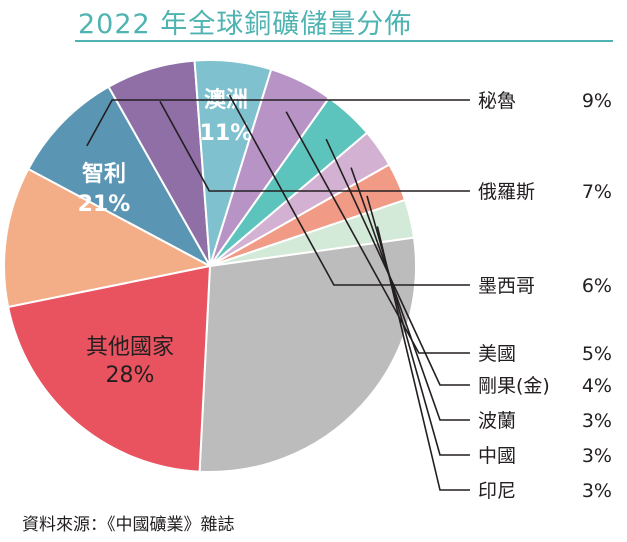  I want to click on slice-label: 中國, so click(497, 456).